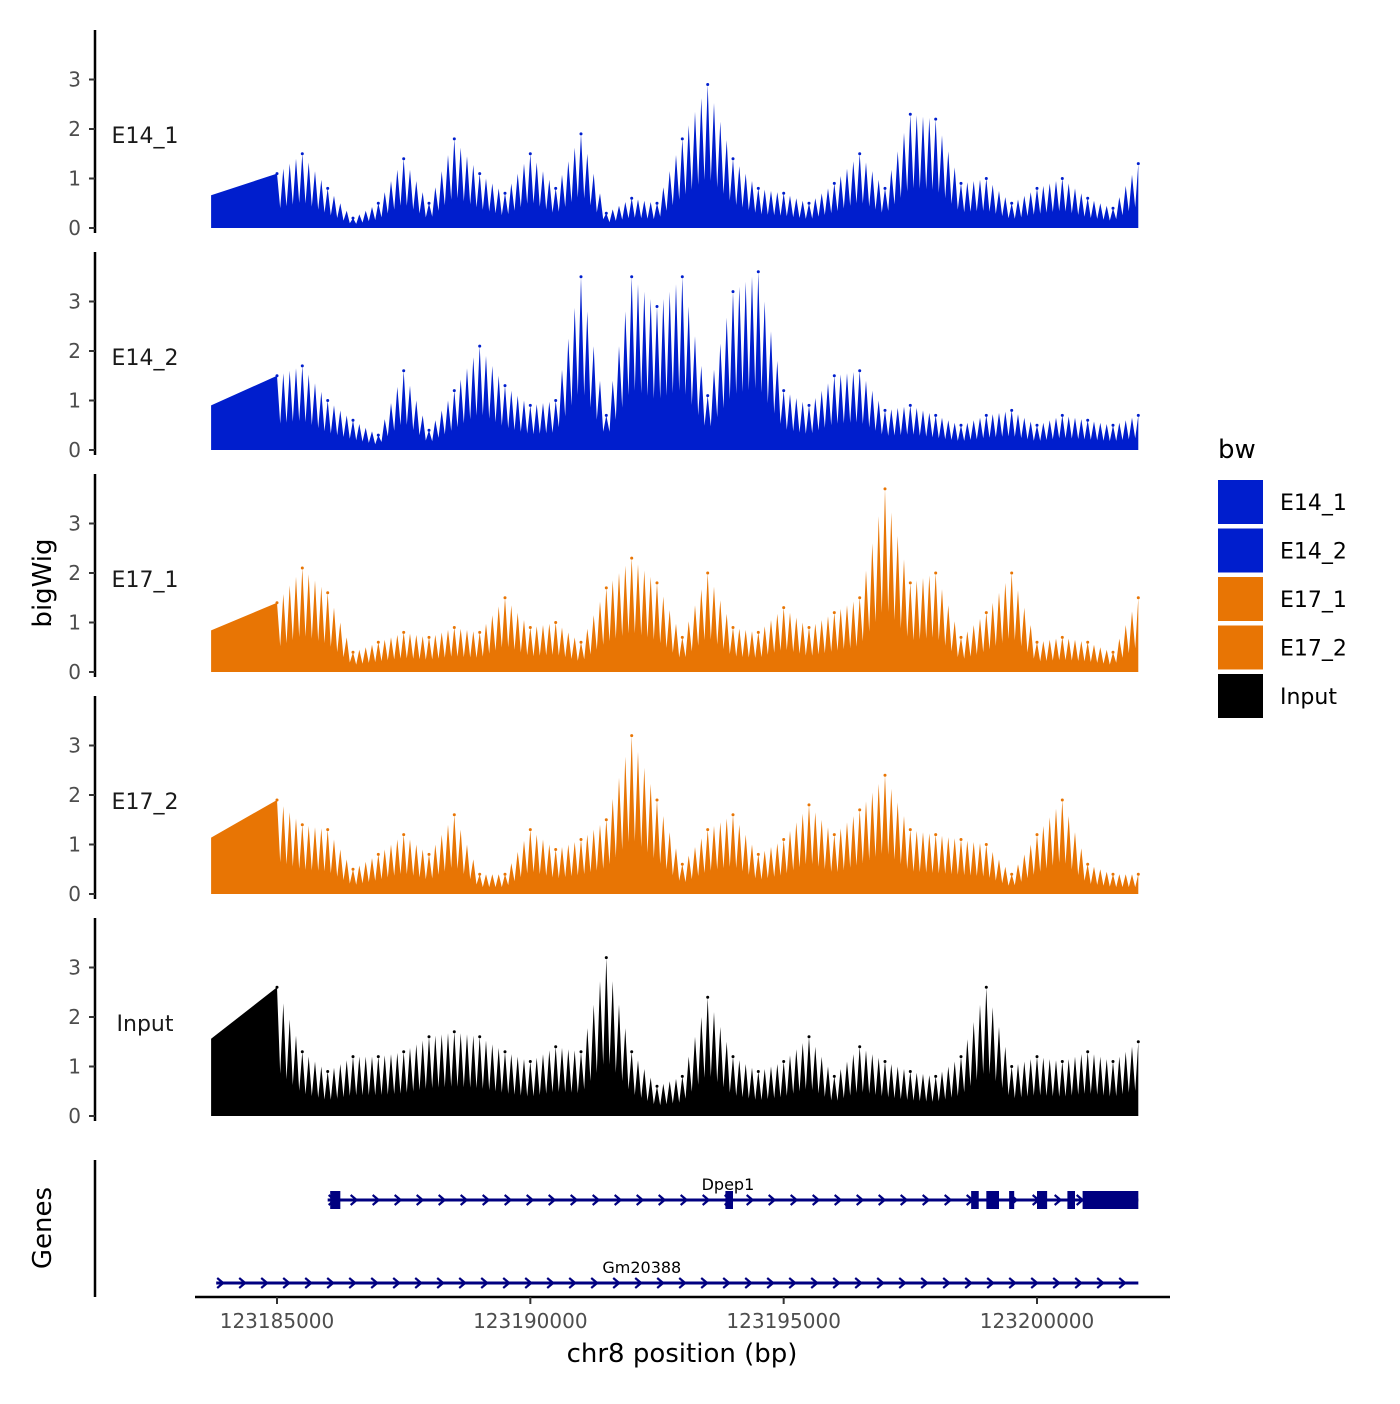  I want to click on x-tick-label: 123200000, so click(1037, 1321).